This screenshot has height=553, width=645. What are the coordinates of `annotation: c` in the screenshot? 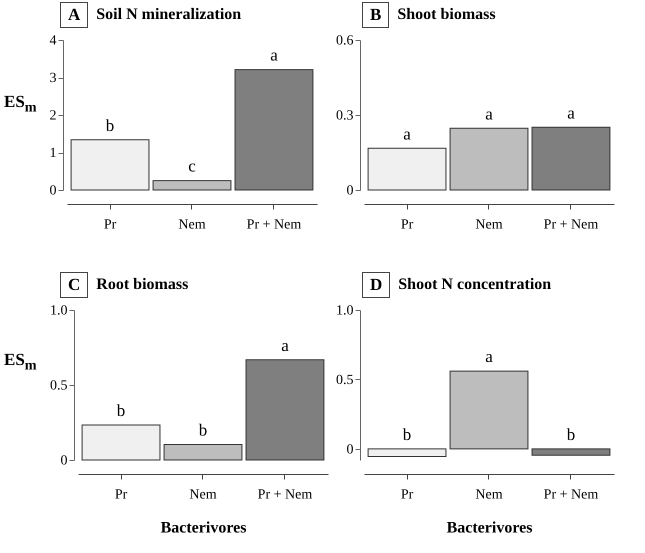 It's located at (192, 166).